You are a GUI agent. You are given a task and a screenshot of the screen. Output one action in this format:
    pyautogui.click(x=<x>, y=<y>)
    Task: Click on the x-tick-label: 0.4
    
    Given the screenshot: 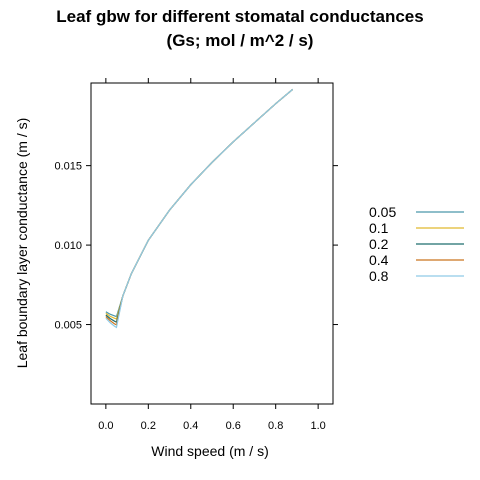 What is the action you would take?
    pyautogui.click(x=190, y=426)
    